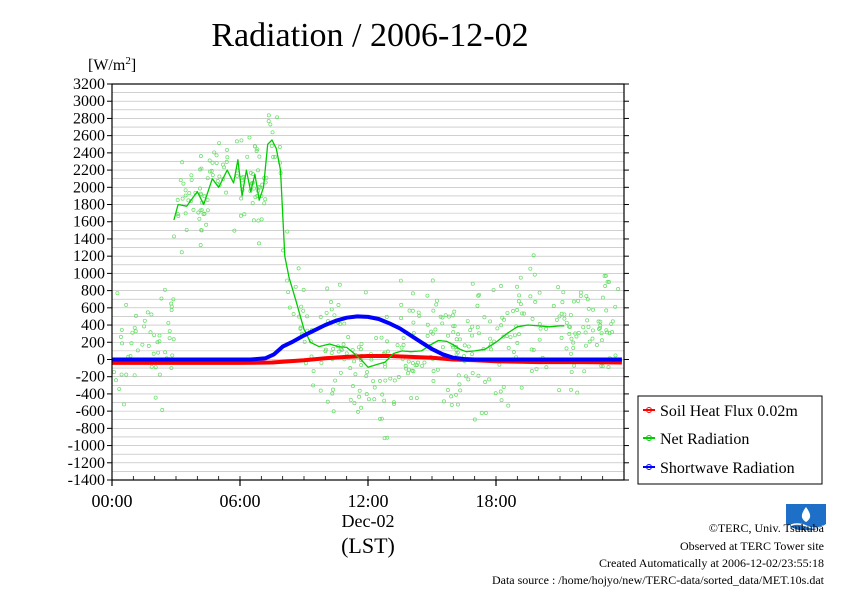 The image size is (842, 595). Describe the element at coordinates (806, 514) in the screenshot. I see `water-drop-icon` at that location.